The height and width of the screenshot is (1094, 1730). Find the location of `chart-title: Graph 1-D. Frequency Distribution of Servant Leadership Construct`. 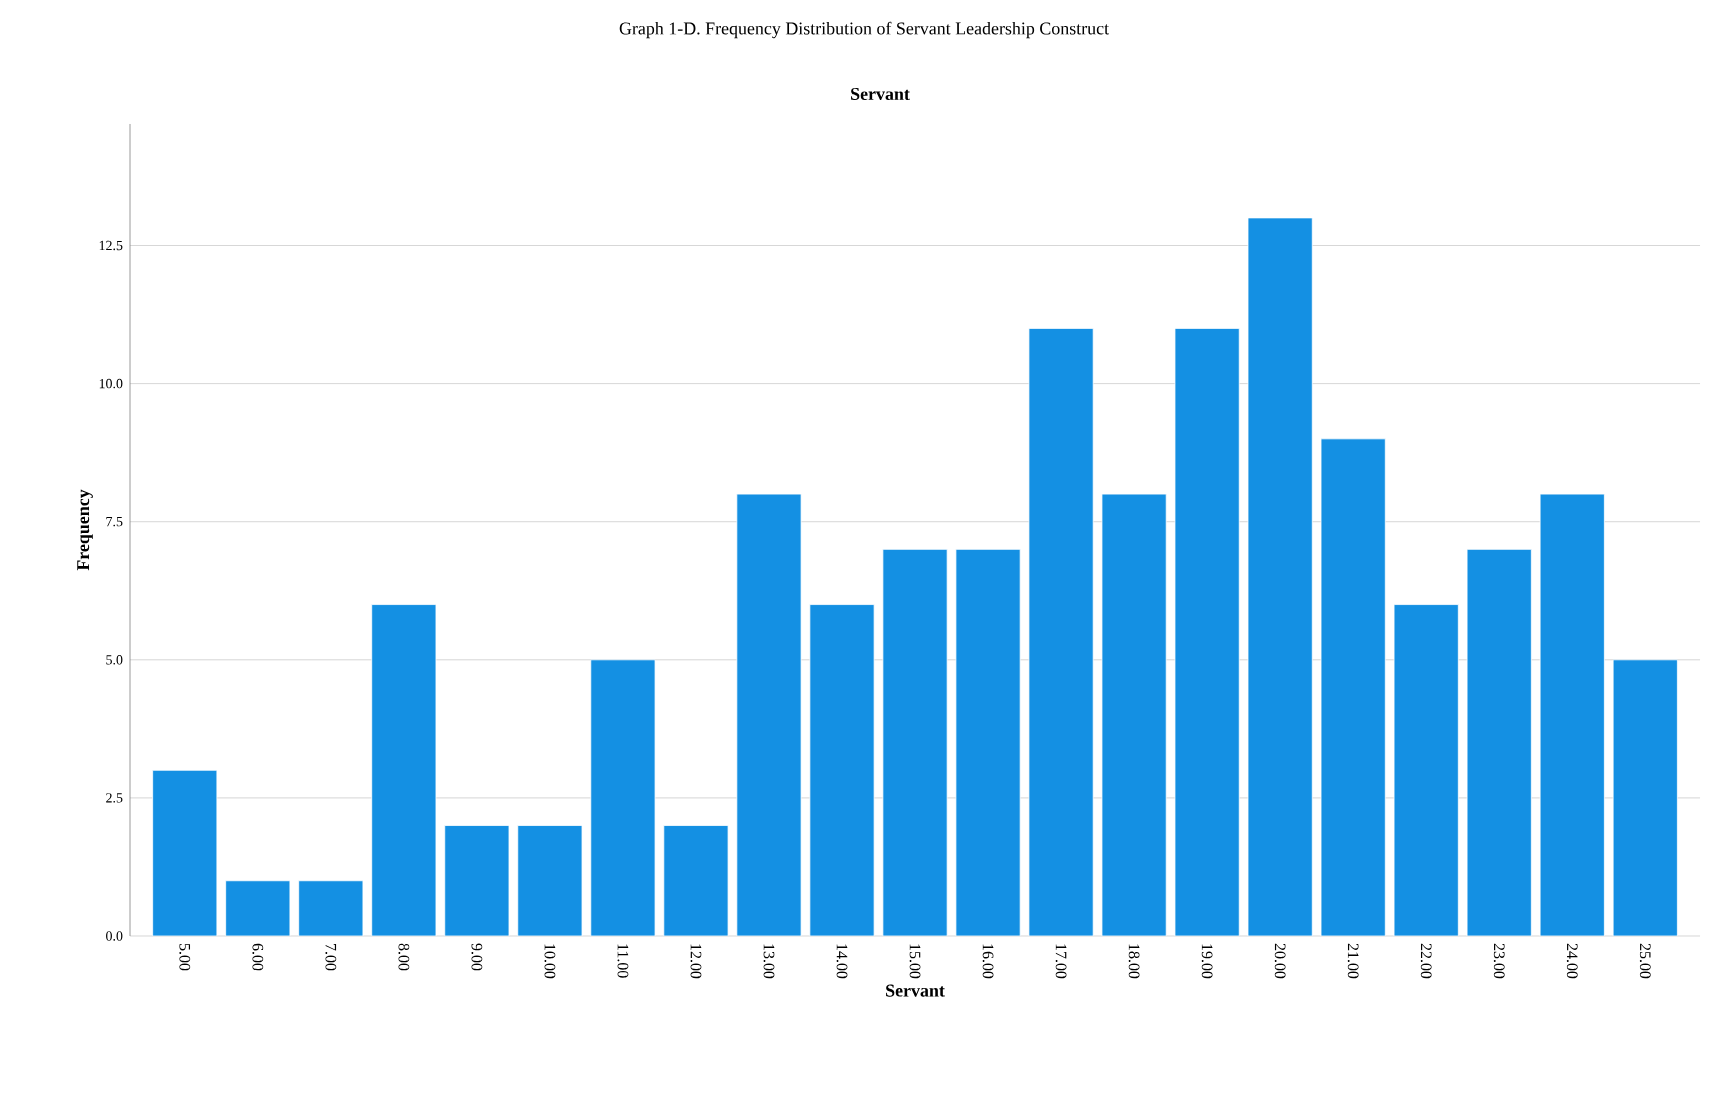

chart-title: Graph 1-D. Frequency Distribution of Servant Leadership Construct is located at coordinates (864, 30).